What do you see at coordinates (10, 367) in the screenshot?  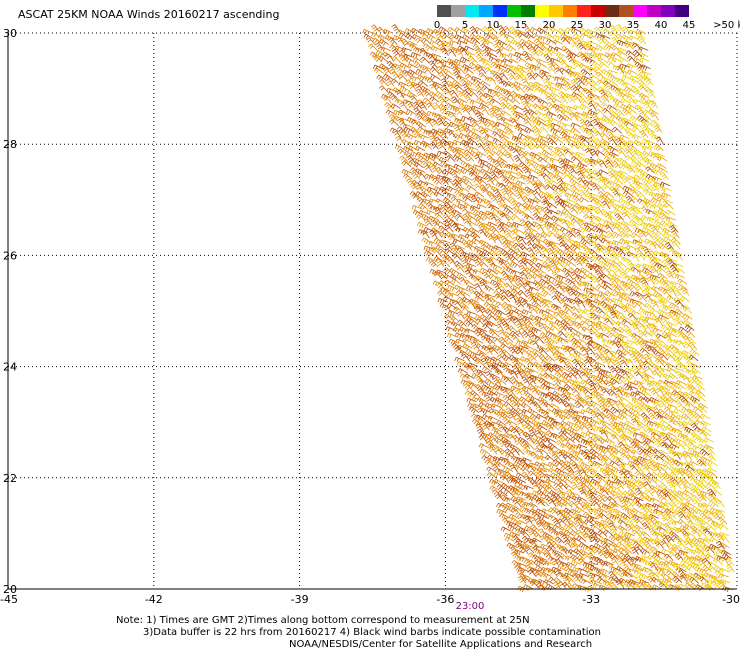 I see `latitude-label: 24` at bounding box center [10, 367].